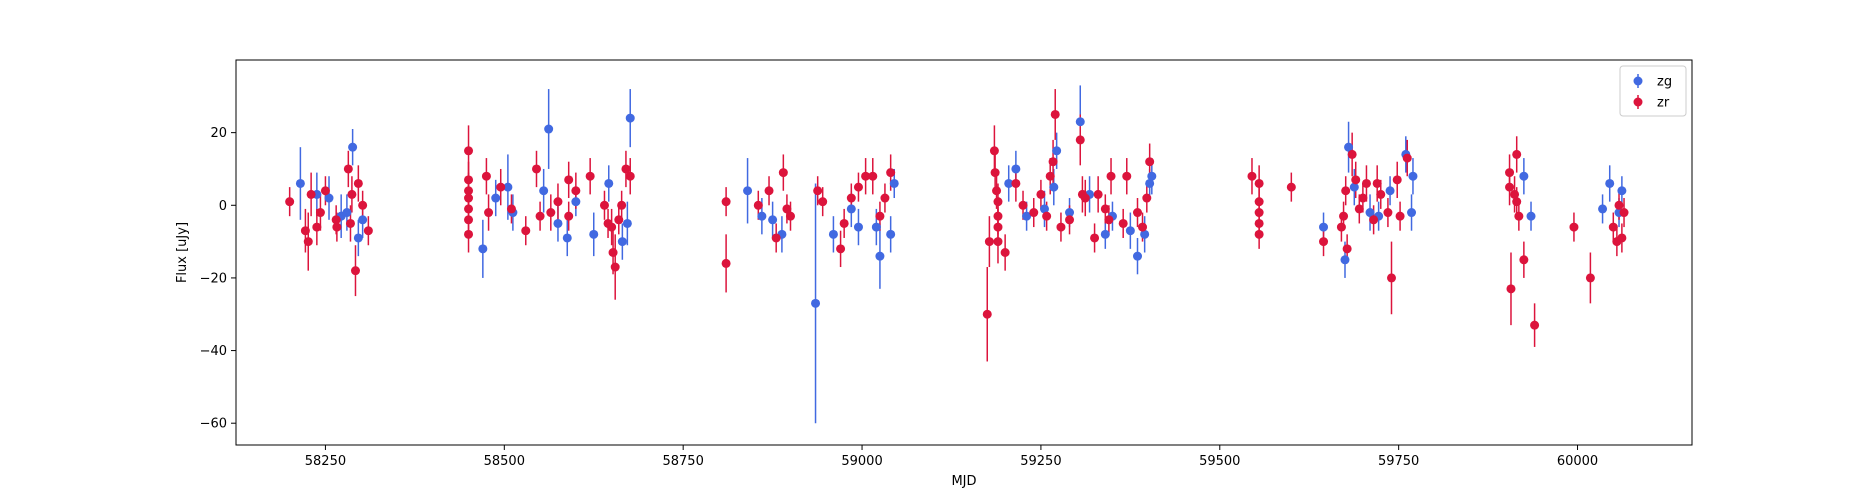  What do you see at coordinates (1653, 91) in the screenshot?
I see `legend: zg zr` at bounding box center [1653, 91].